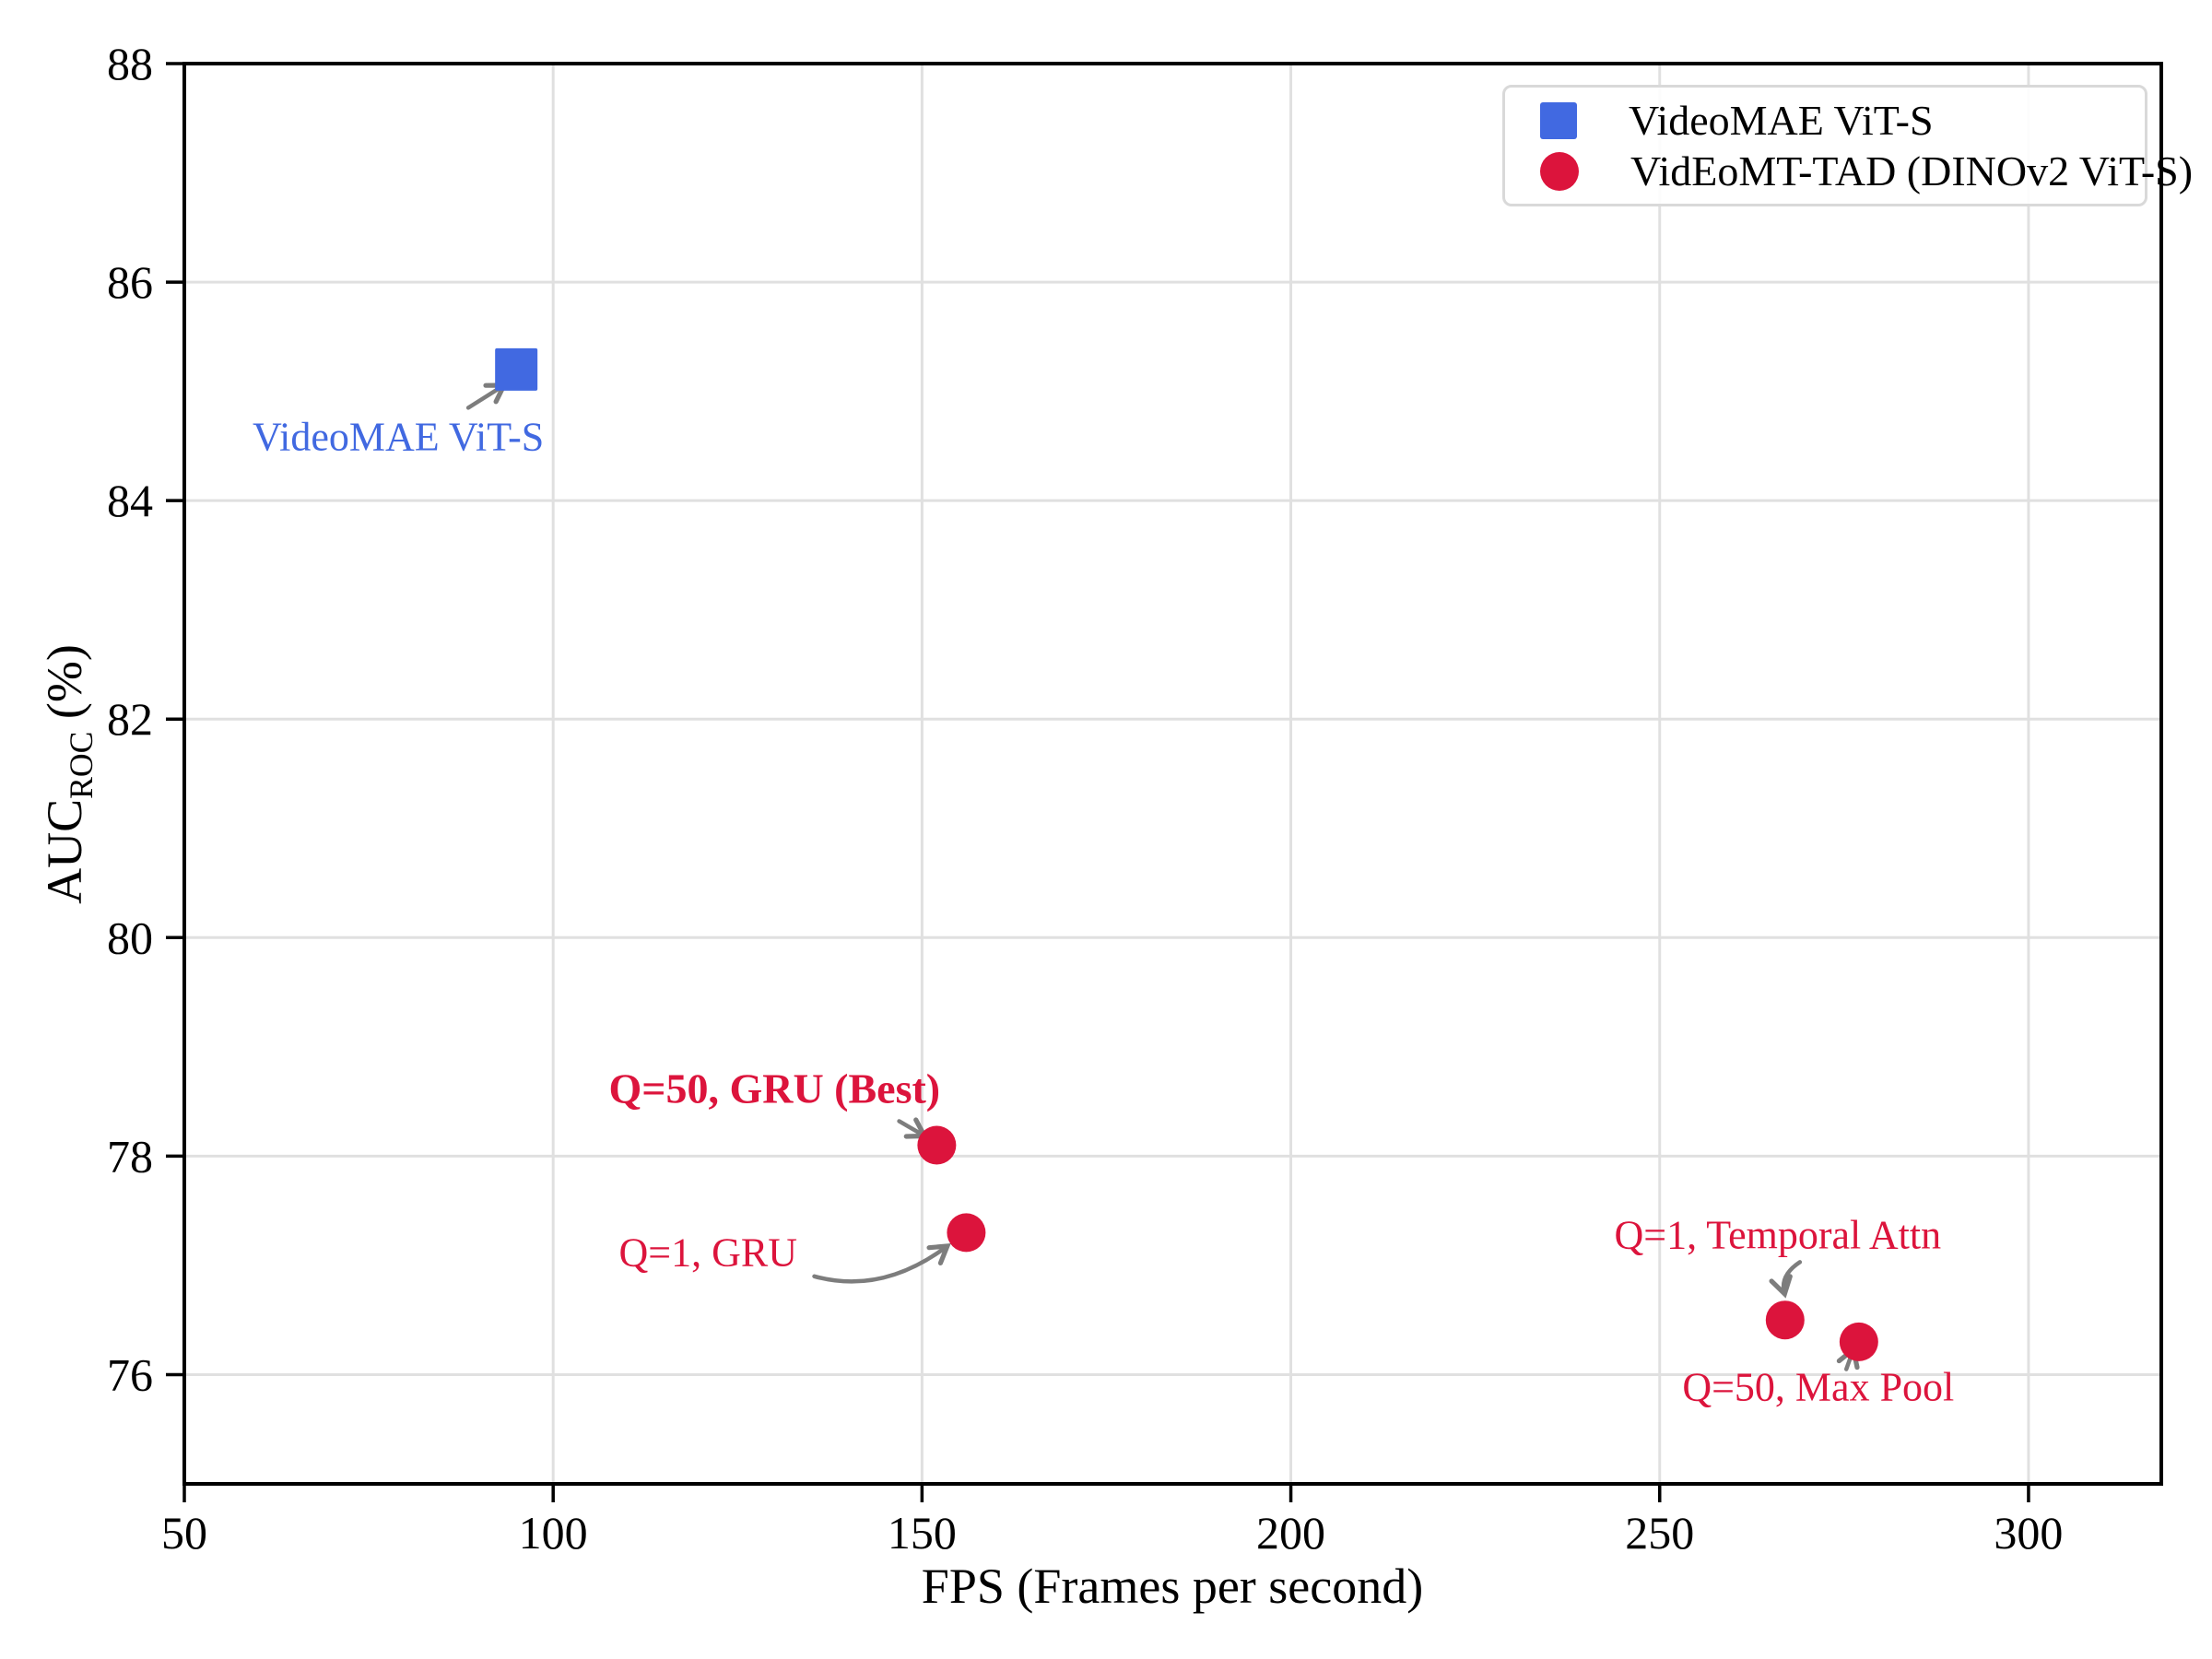 The image size is (2212, 1659). Describe the element at coordinates (922, 1533) in the screenshot. I see `x-tick-label-150: 150` at that location.